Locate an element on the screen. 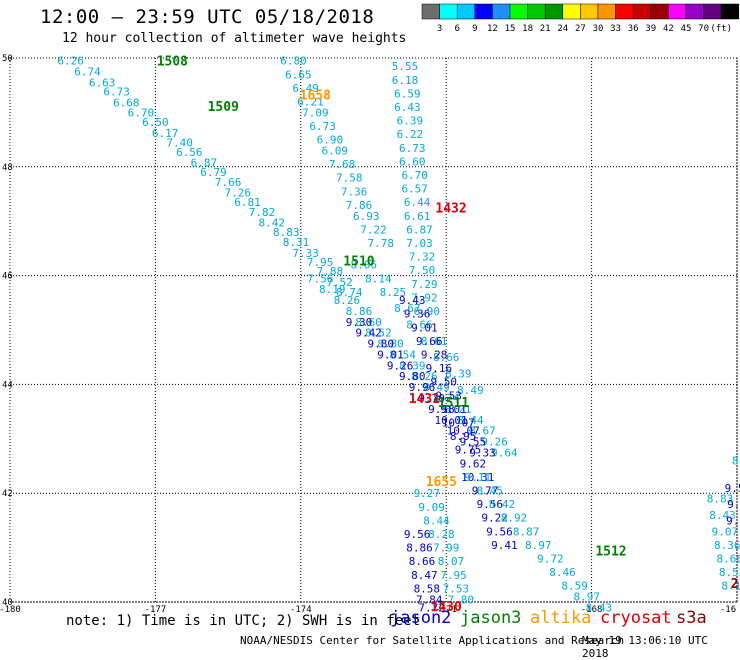  mission-jason2: jason2 is located at coordinates (421, 618).